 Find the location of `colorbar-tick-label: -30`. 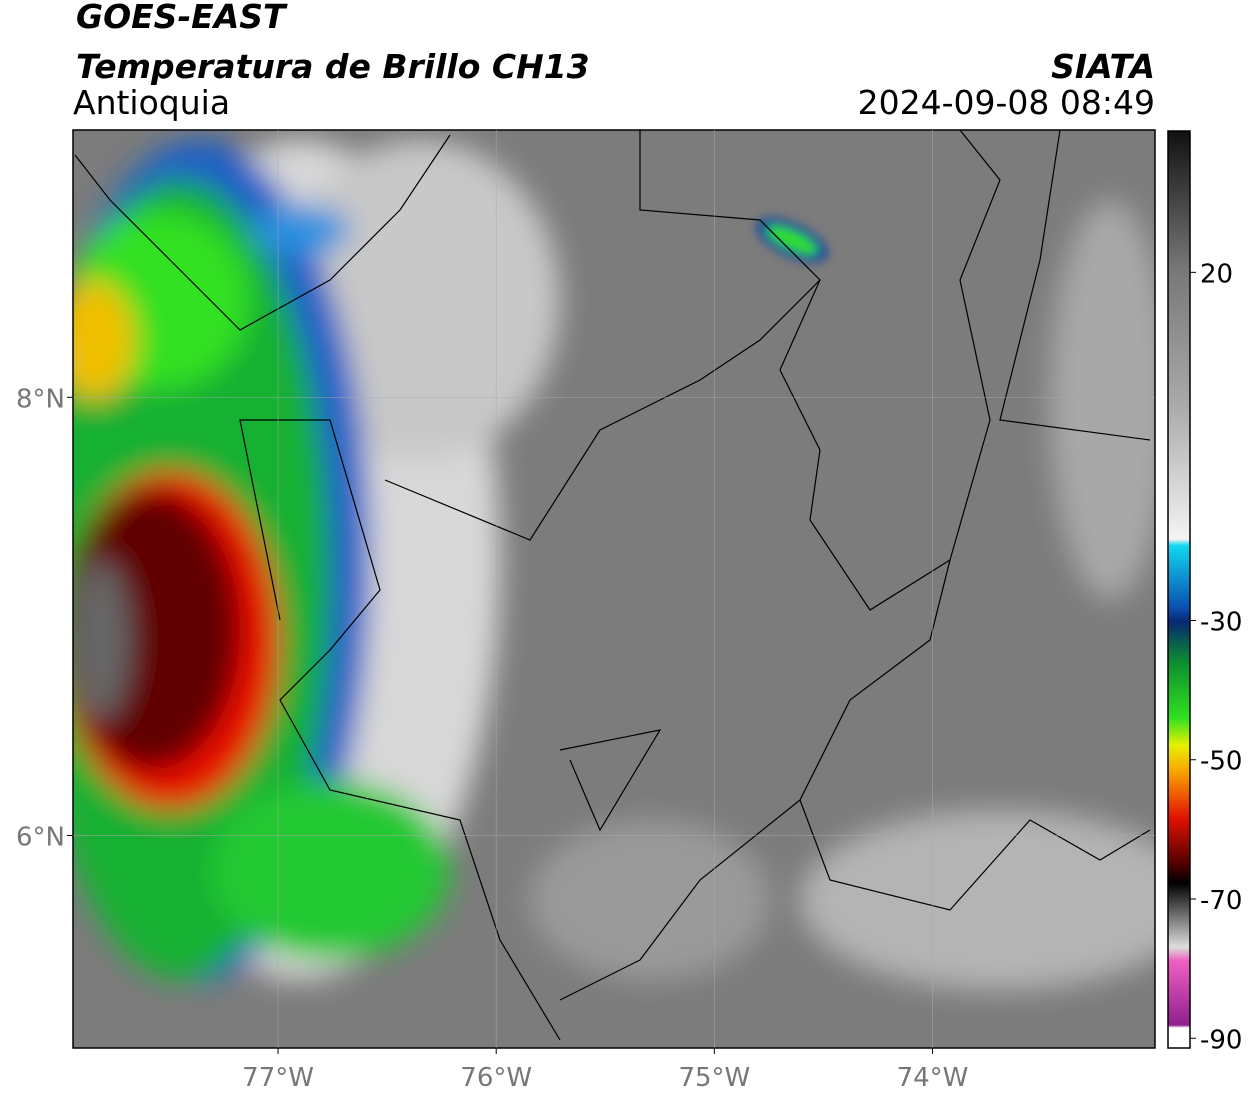

colorbar-tick-label: -30 is located at coordinates (1221, 622).